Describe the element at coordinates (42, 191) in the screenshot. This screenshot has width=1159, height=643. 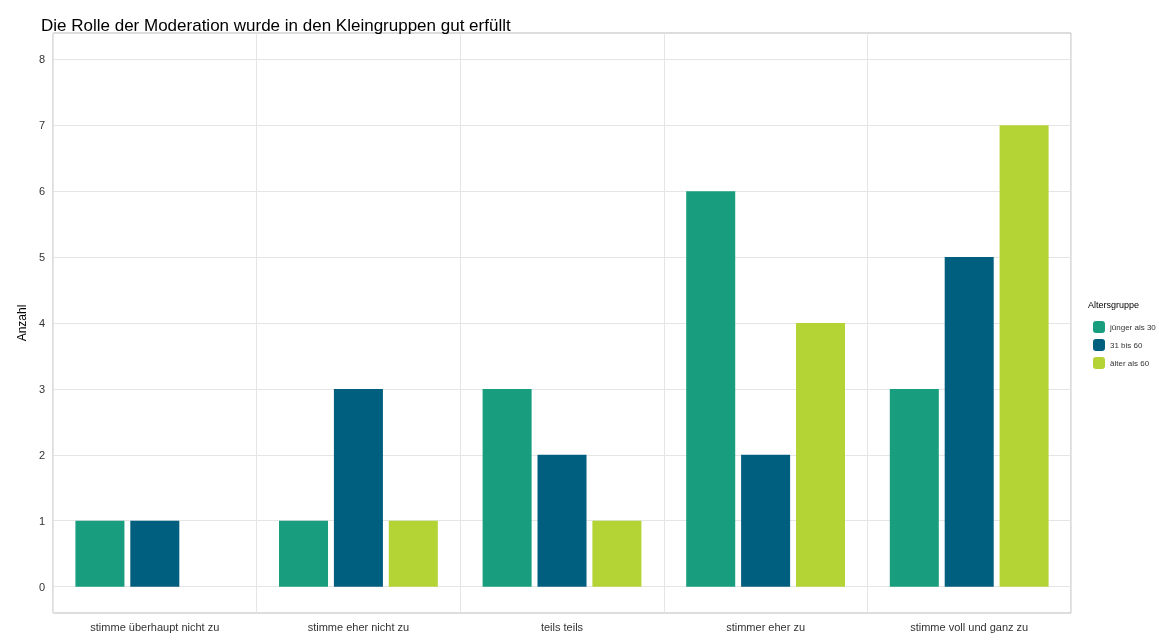
I see `y-tick-label: 6` at that location.